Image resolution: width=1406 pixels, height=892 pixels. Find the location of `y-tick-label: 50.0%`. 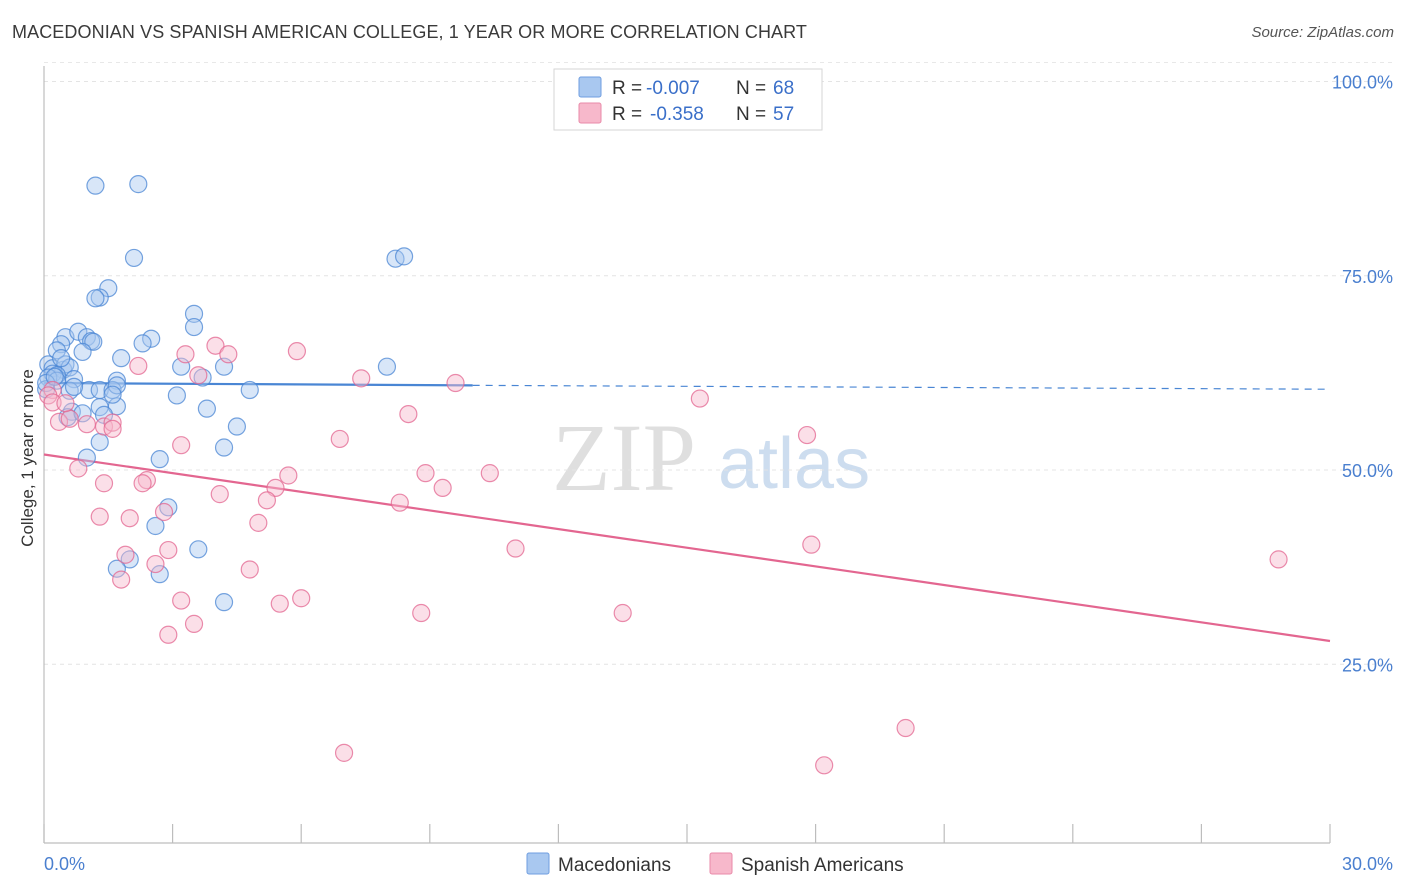

y-tick-label: 50.0% is located at coordinates (1367, 471).